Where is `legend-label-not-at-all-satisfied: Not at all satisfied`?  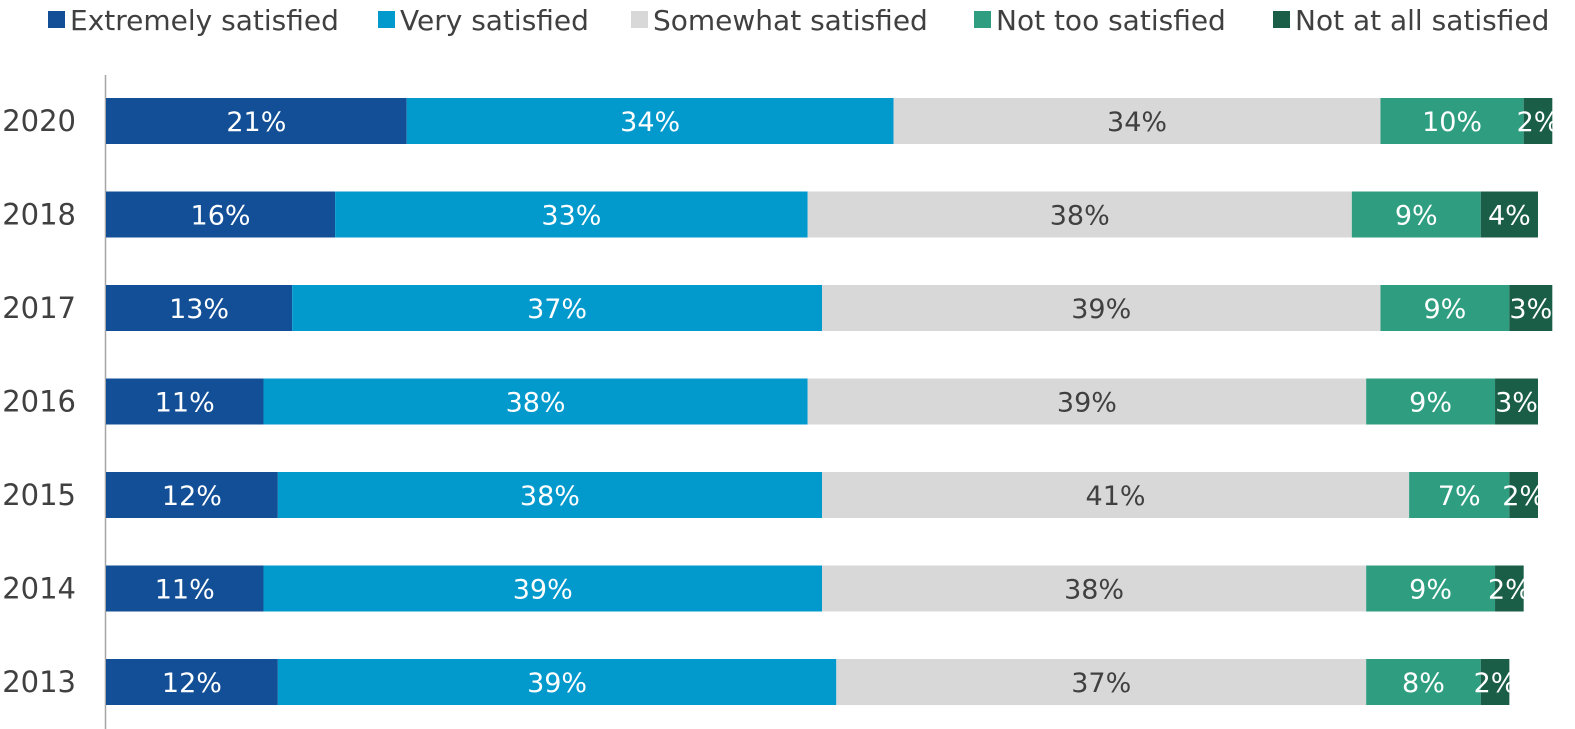
legend-label-not-at-all-satisfied: Not at all satisfied is located at coordinates (1422, 20).